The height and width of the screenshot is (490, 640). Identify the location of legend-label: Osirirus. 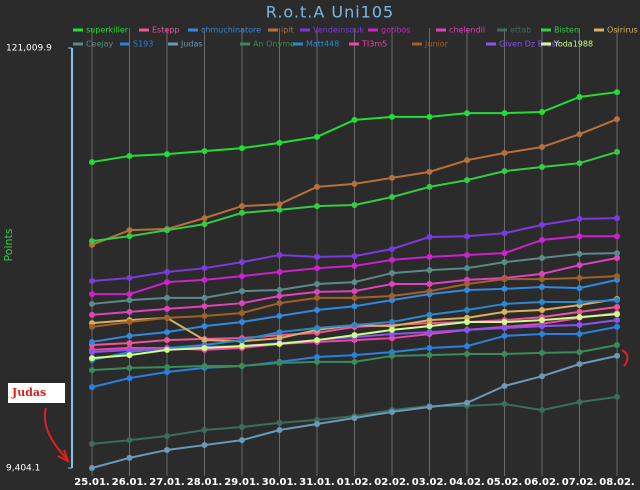
(622, 30).